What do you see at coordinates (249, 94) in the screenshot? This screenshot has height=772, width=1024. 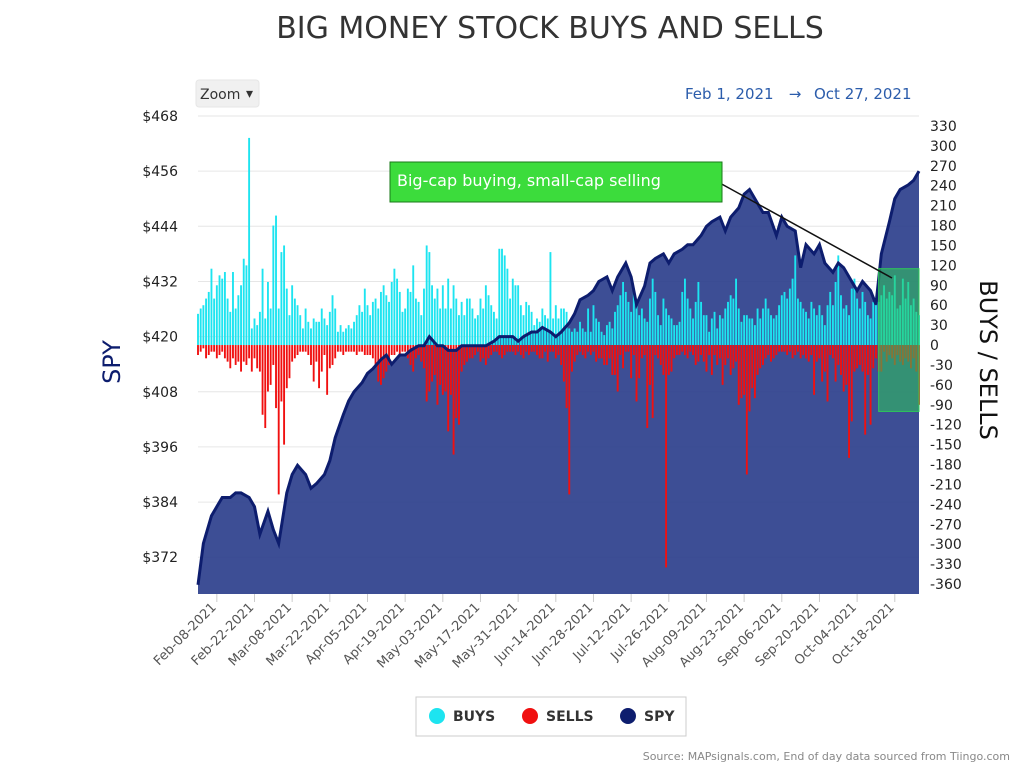 I see `chevron-down-icon: ▾` at bounding box center [249, 94].